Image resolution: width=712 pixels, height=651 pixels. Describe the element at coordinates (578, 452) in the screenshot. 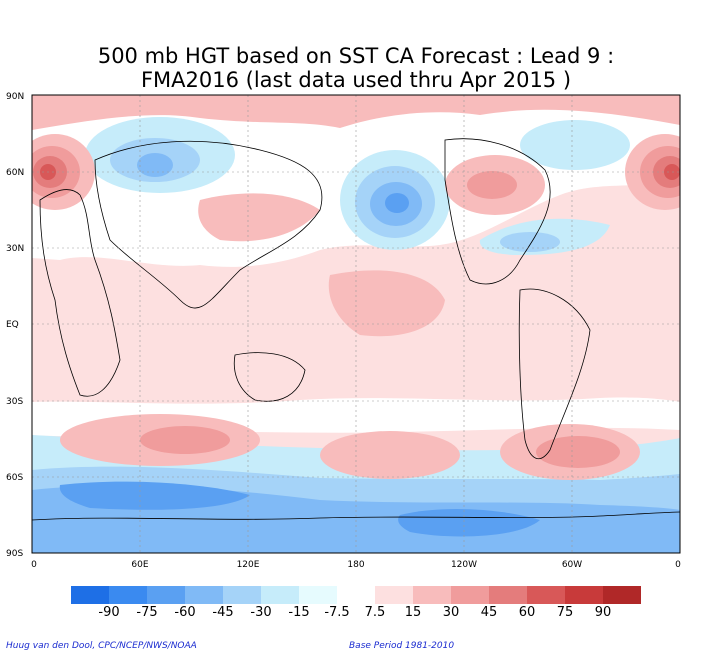

I see `south-atlantic-high-core` at that location.